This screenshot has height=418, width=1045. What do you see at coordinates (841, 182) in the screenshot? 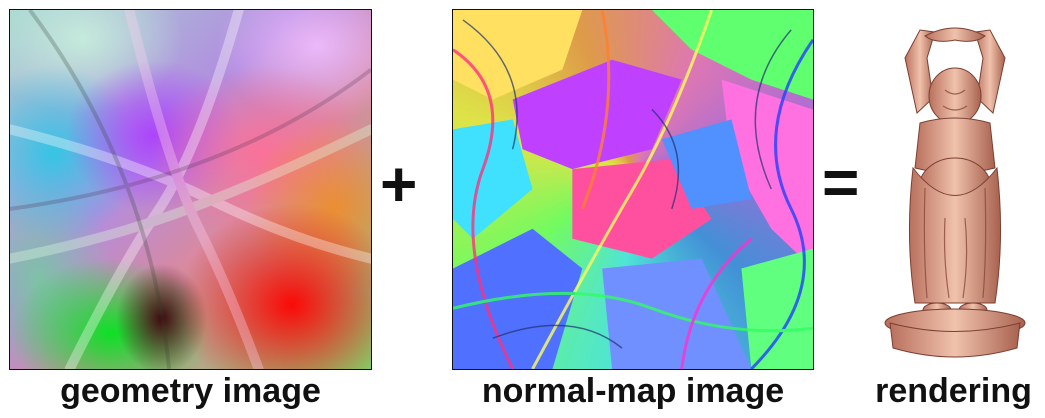
I see `equals-operator: =` at bounding box center [841, 182].